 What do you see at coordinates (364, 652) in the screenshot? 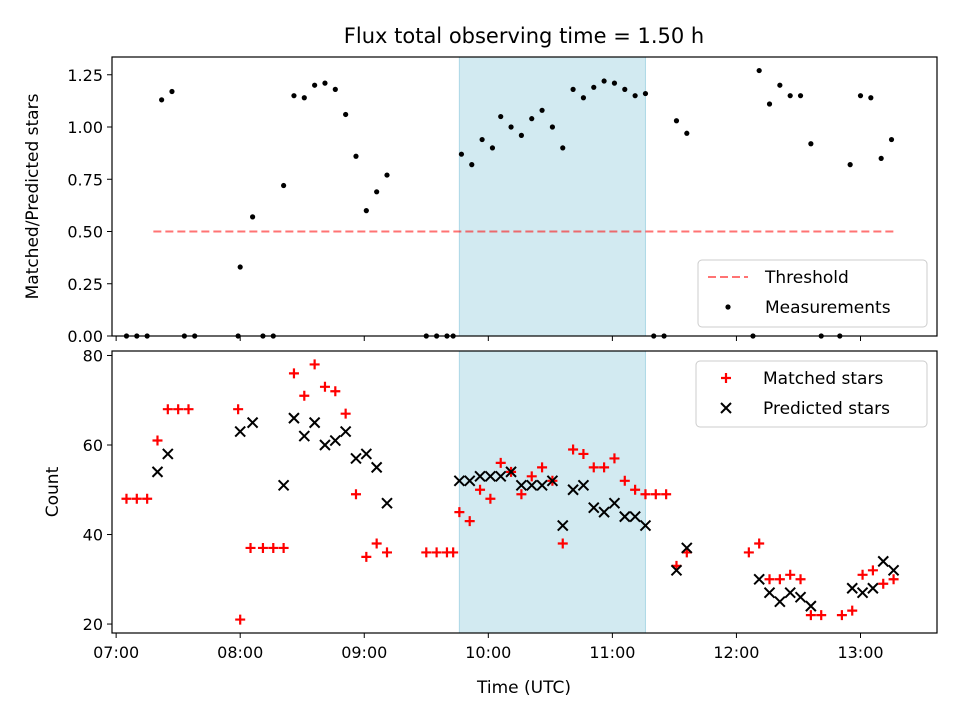
I see `x-tick-label: 09:00` at bounding box center [364, 652].